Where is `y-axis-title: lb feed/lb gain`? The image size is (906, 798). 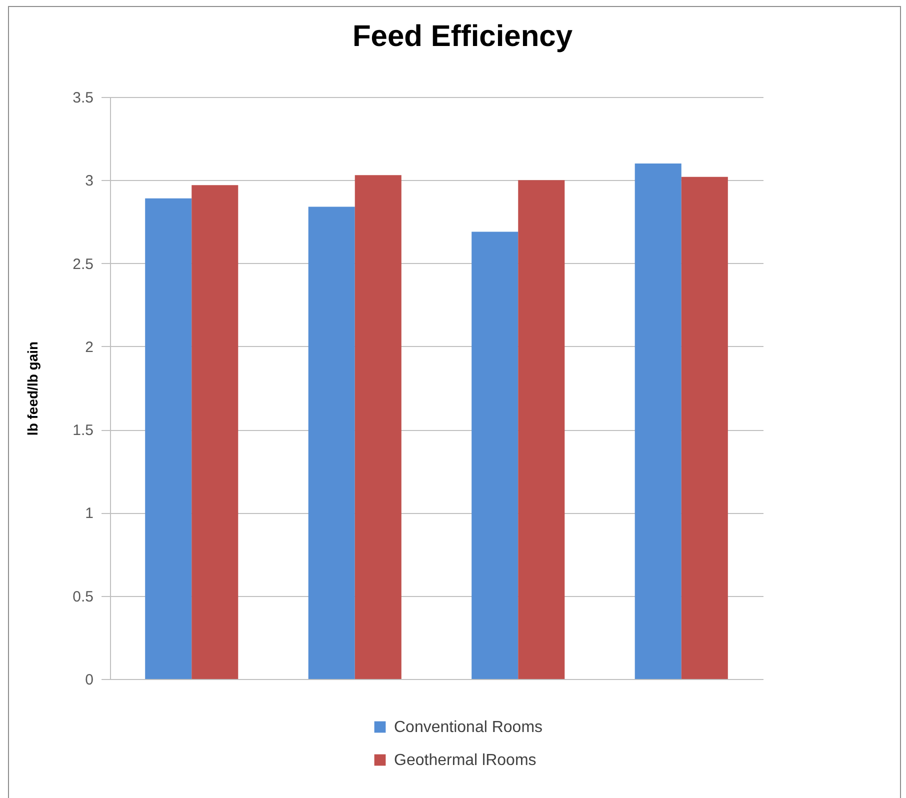
y-axis-title: lb feed/lb gain is located at coordinates (32, 388).